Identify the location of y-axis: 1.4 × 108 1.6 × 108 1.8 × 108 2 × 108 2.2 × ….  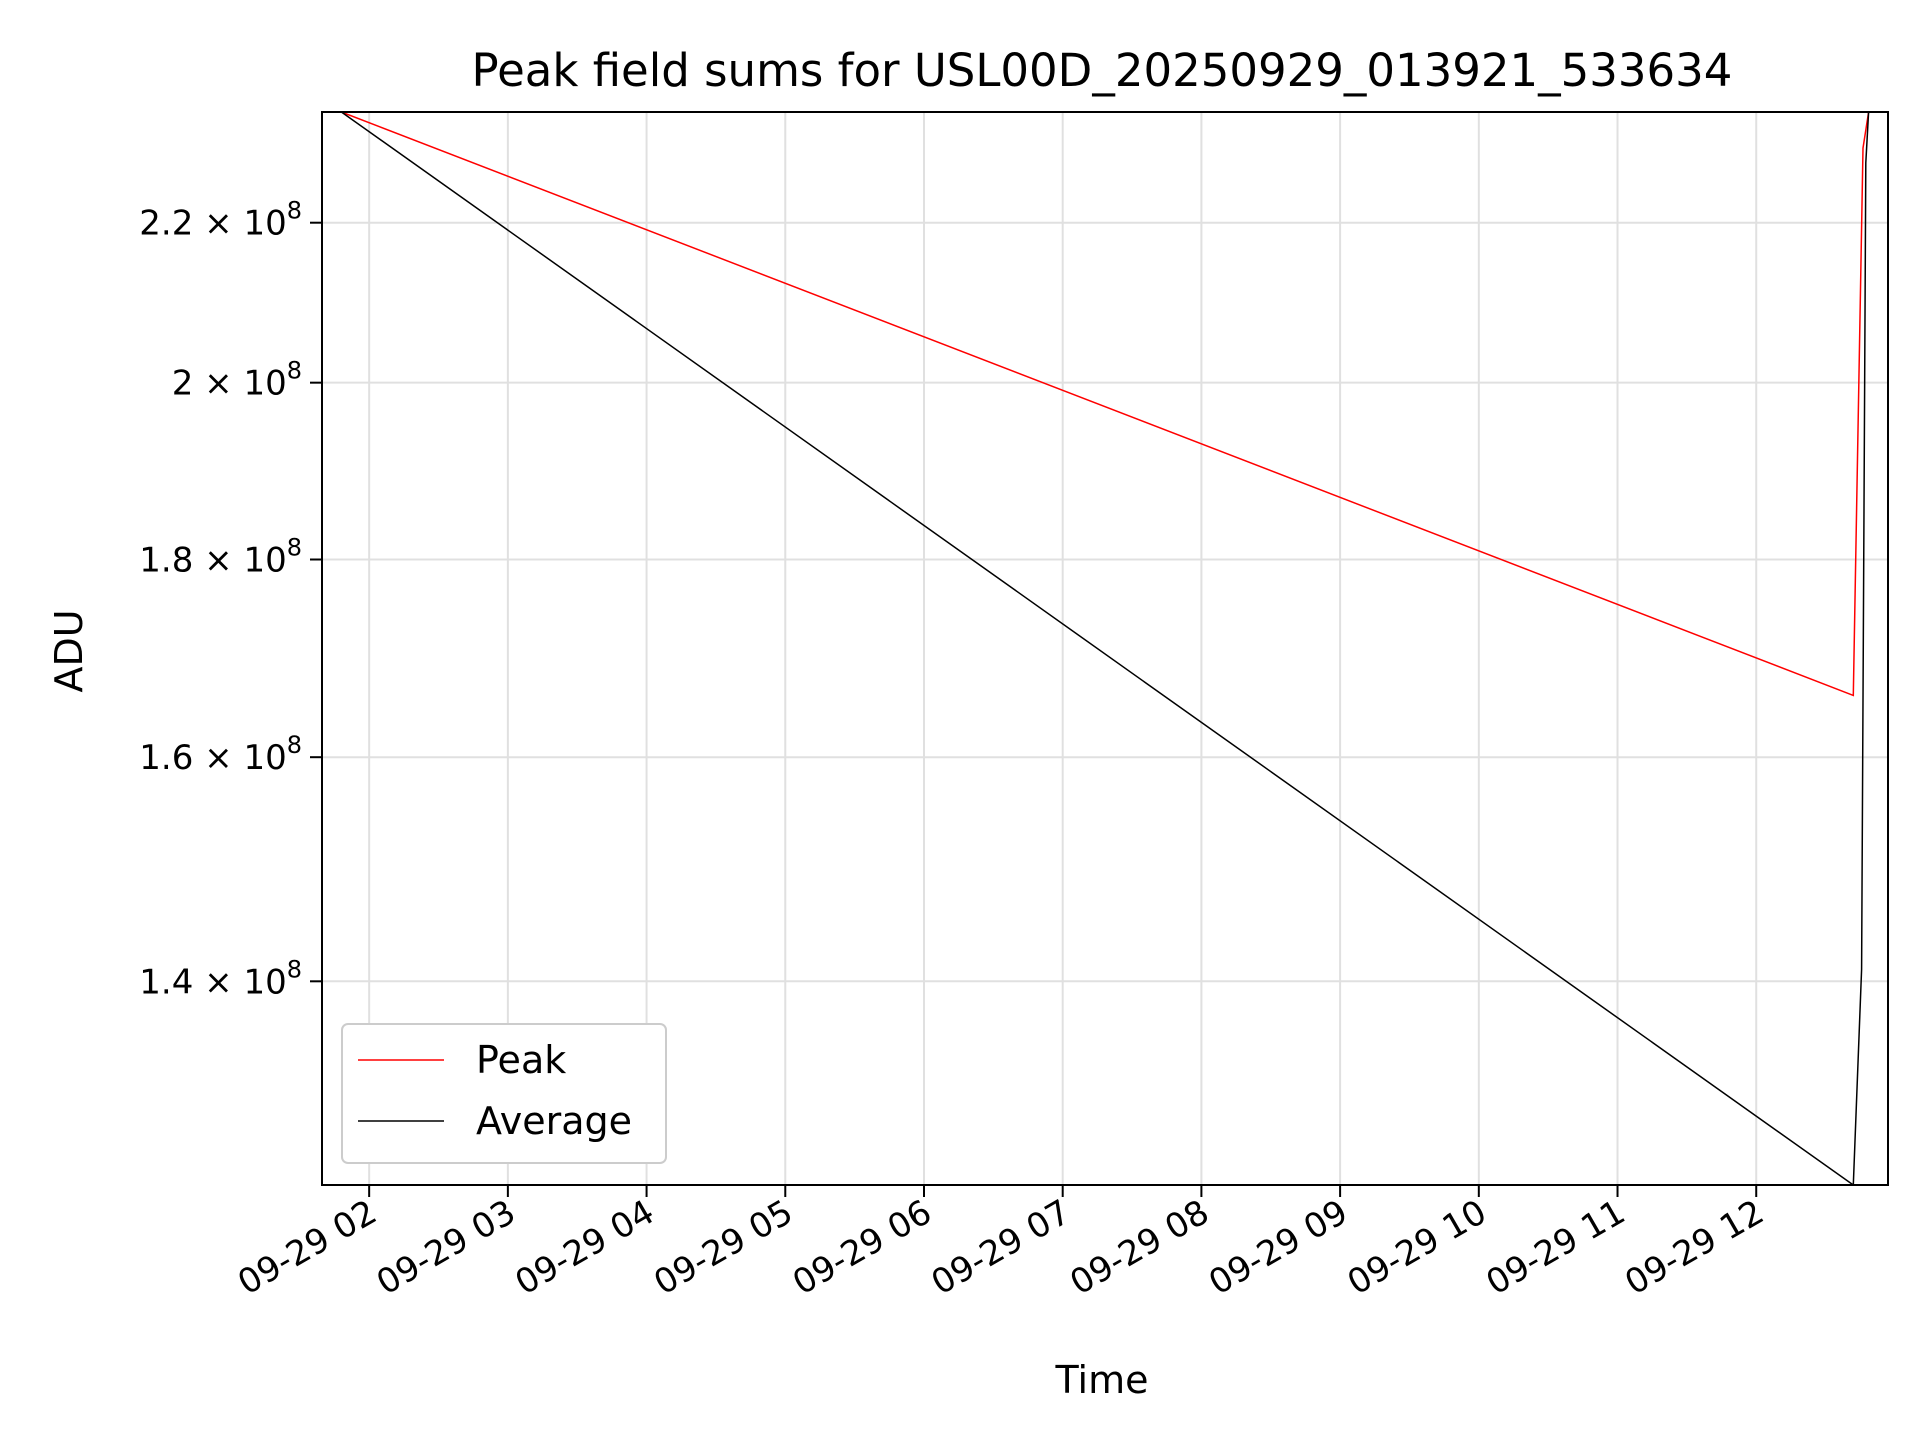
(230, 599).